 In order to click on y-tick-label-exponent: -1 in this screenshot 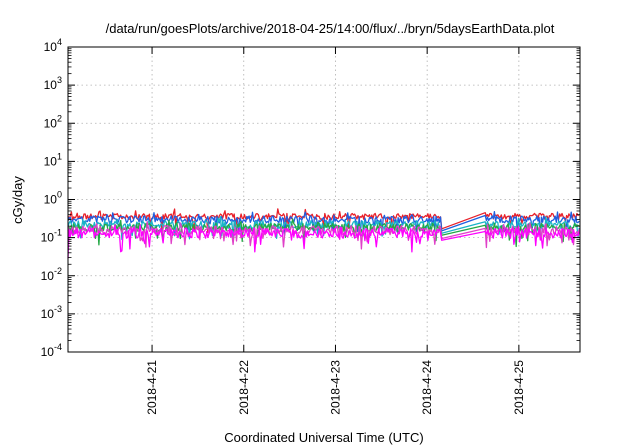, I will do `click(58, 233)`.